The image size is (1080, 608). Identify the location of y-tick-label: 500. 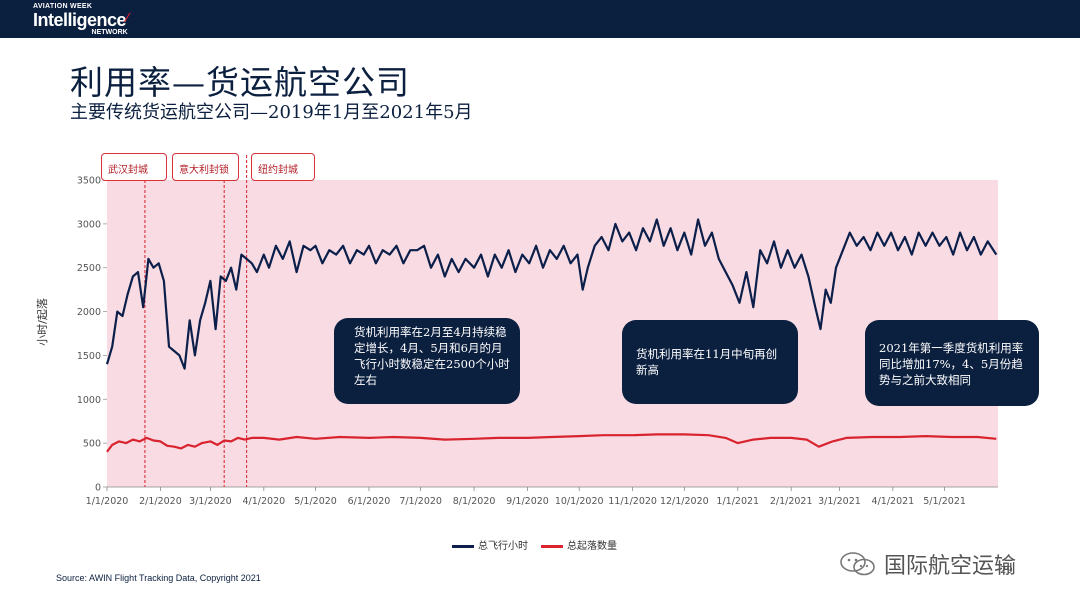
(92, 444).